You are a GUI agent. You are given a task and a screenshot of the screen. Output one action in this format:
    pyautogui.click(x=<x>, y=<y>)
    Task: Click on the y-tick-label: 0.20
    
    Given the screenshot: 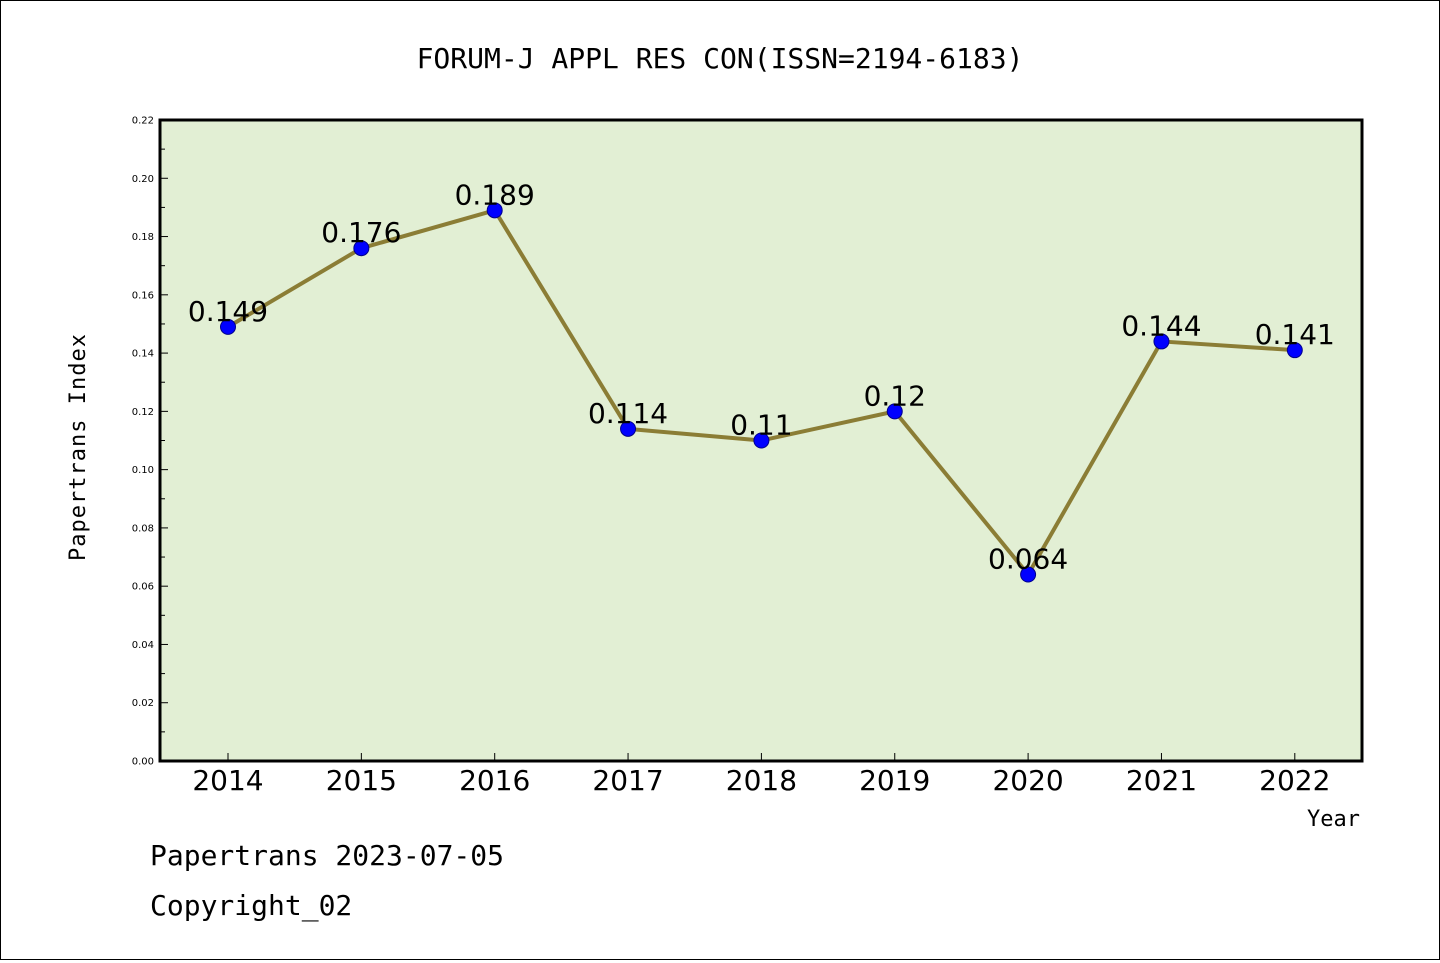 What is the action you would take?
    pyautogui.click(x=143, y=179)
    